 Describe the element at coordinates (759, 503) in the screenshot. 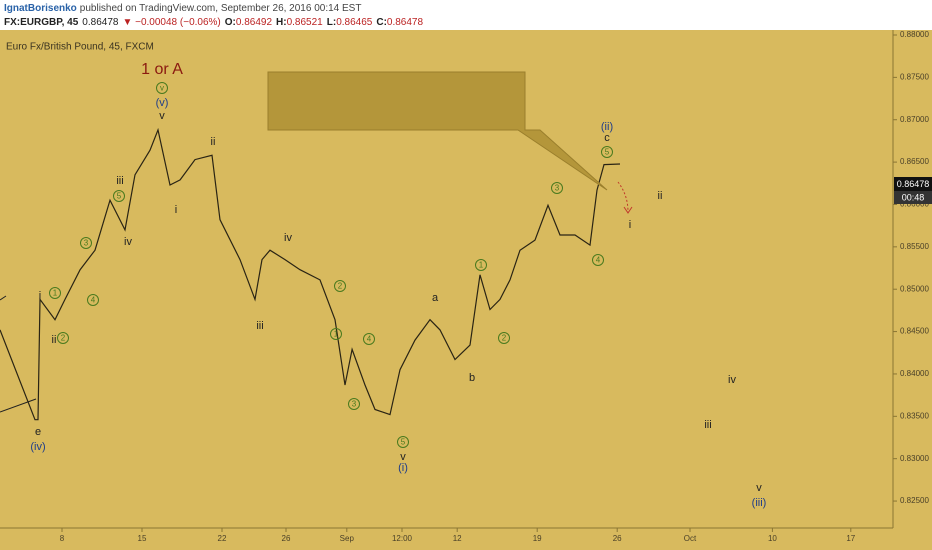

I see `wave-label: (iii)` at that location.